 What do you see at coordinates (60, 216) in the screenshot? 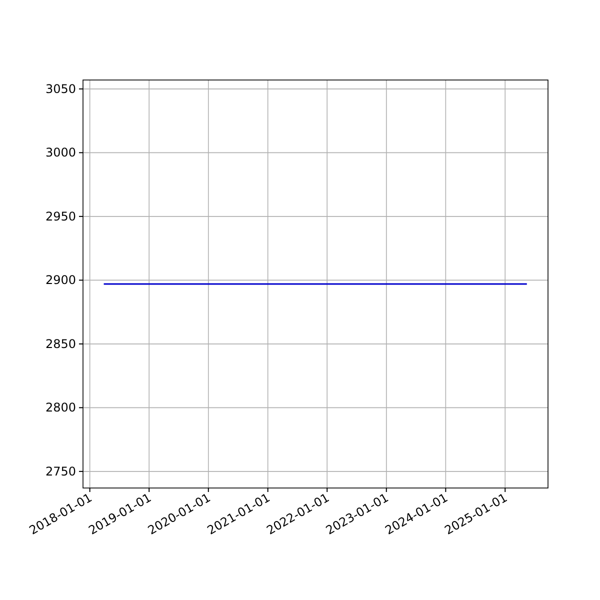
I see `y-tick-label: 2950` at bounding box center [60, 216].